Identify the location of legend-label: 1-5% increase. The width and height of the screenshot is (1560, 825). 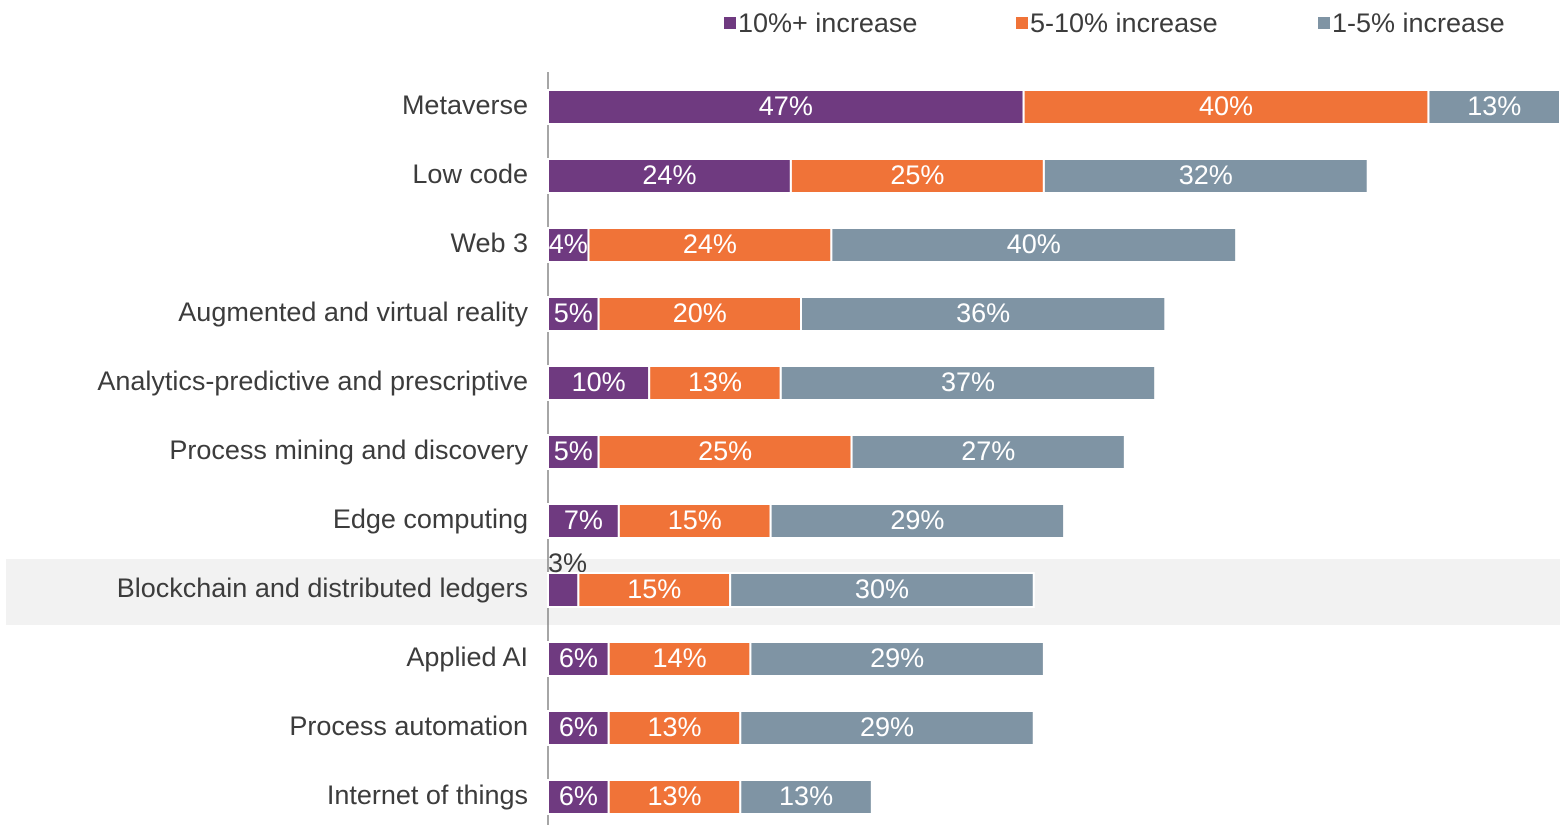
(1418, 23).